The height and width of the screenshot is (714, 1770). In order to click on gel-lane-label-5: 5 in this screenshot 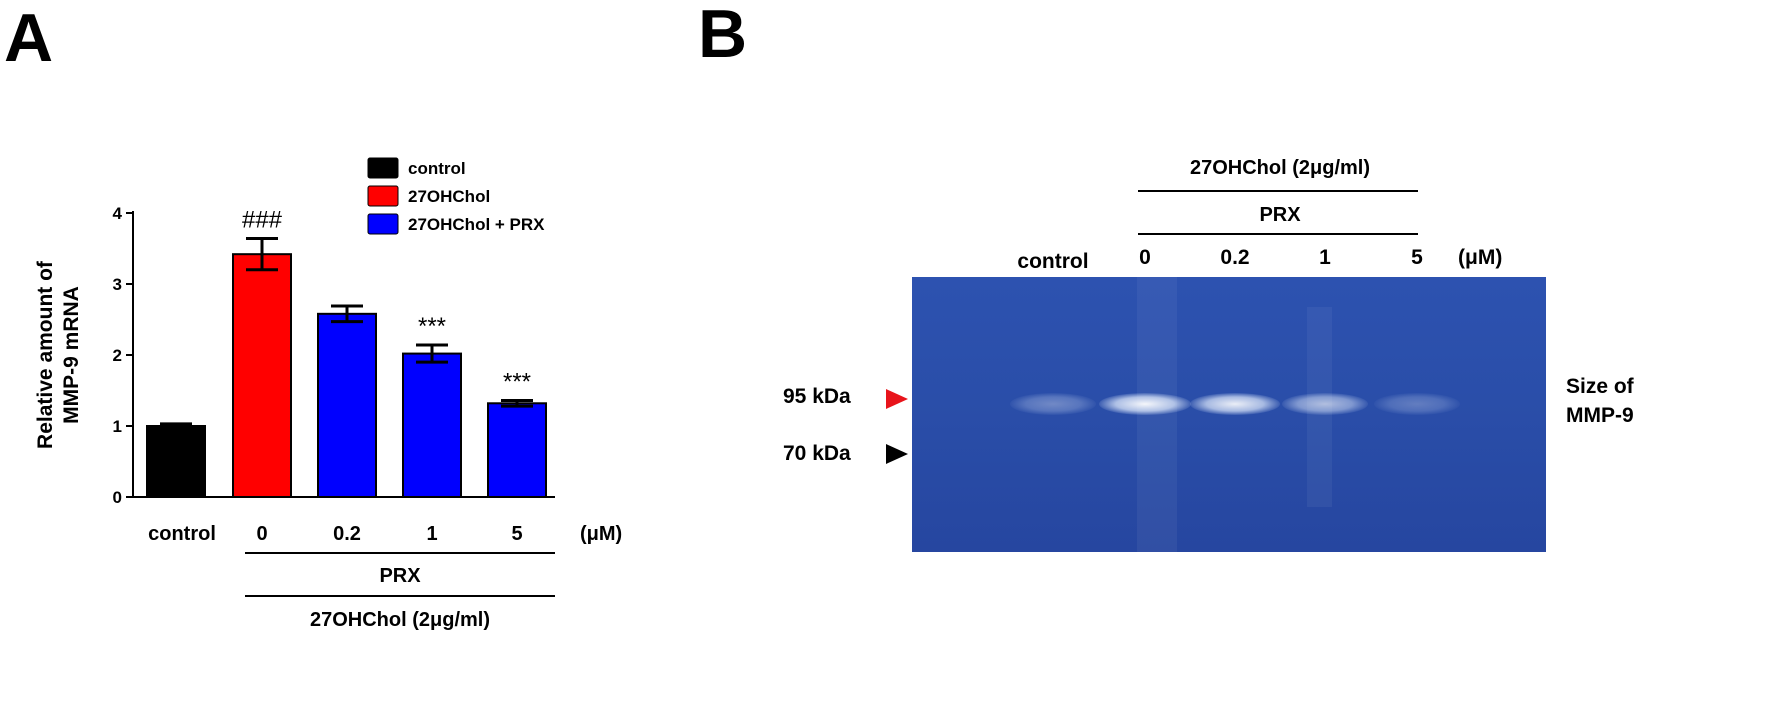, I will do `click(1417, 257)`.